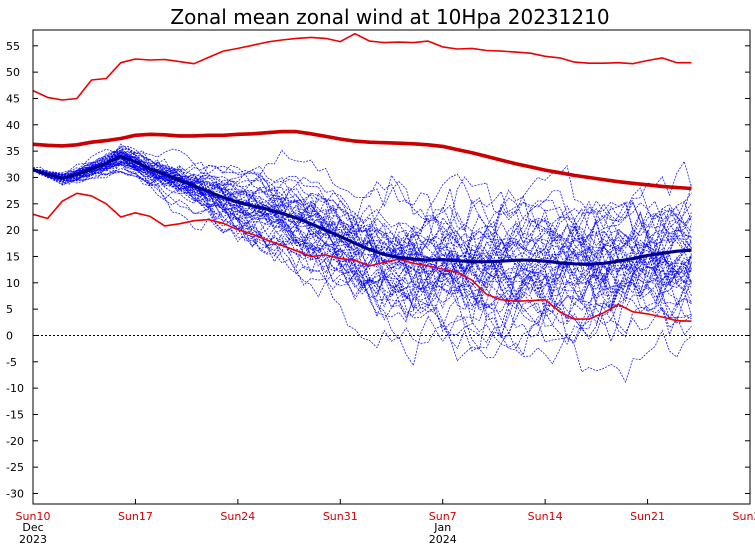 This screenshot has width=755, height=548. Describe the element at coordinates (13, 230) in the screenshot. I see `y-tick-label: 20` at that location.